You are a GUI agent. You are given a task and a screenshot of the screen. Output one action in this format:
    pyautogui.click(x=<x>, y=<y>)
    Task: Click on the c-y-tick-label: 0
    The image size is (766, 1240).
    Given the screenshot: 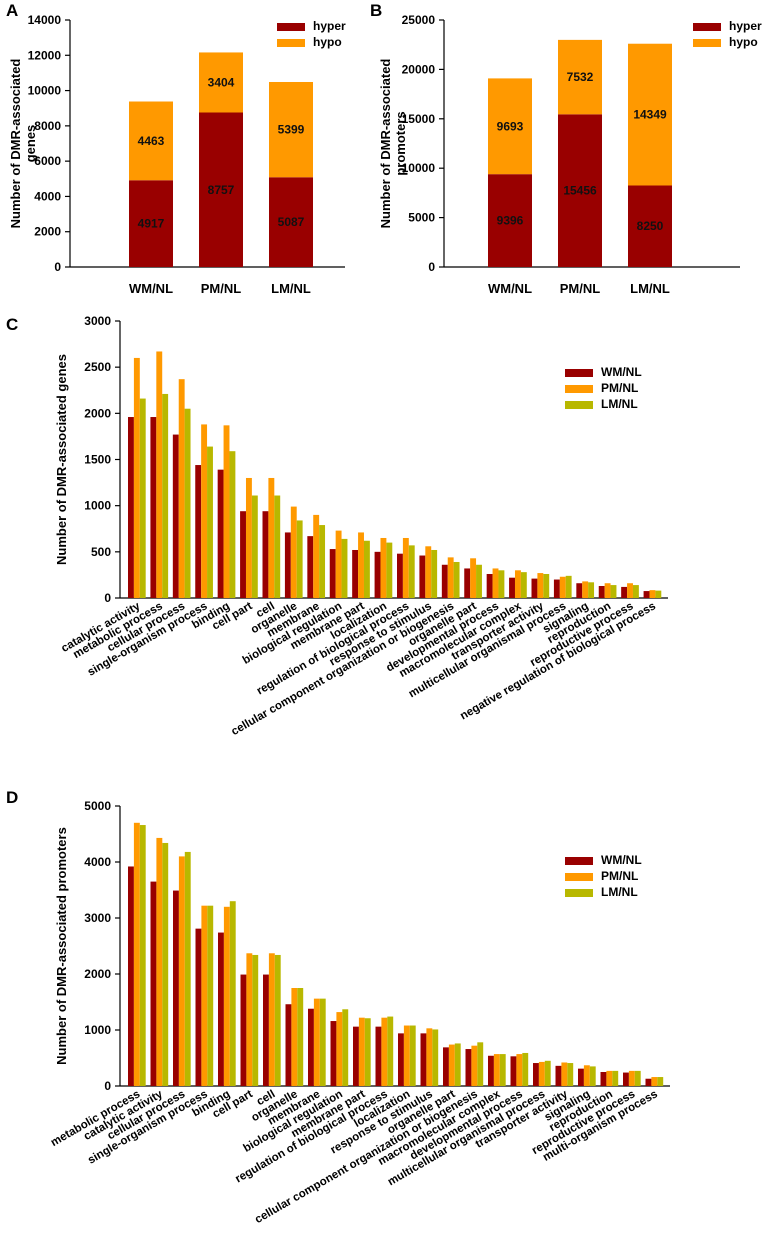 What is the action you would take?
    pyautogui.click(x=107, y=598)
    